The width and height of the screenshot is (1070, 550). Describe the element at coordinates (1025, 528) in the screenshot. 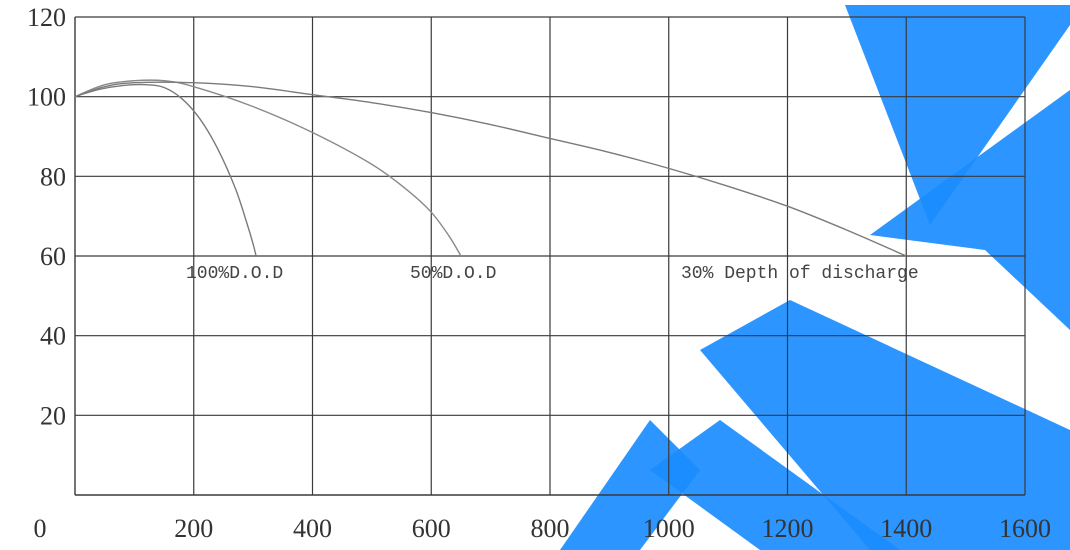

I see `x-tick-label: 1600` at that location.